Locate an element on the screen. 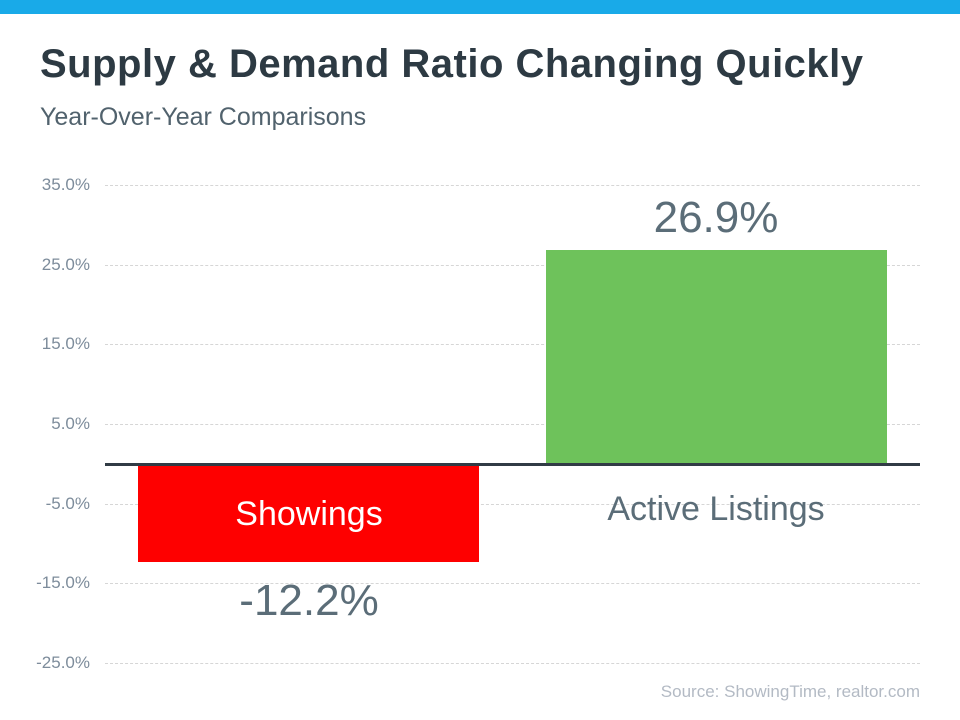  gridline-35.0% is located at coordinates (512, 185).